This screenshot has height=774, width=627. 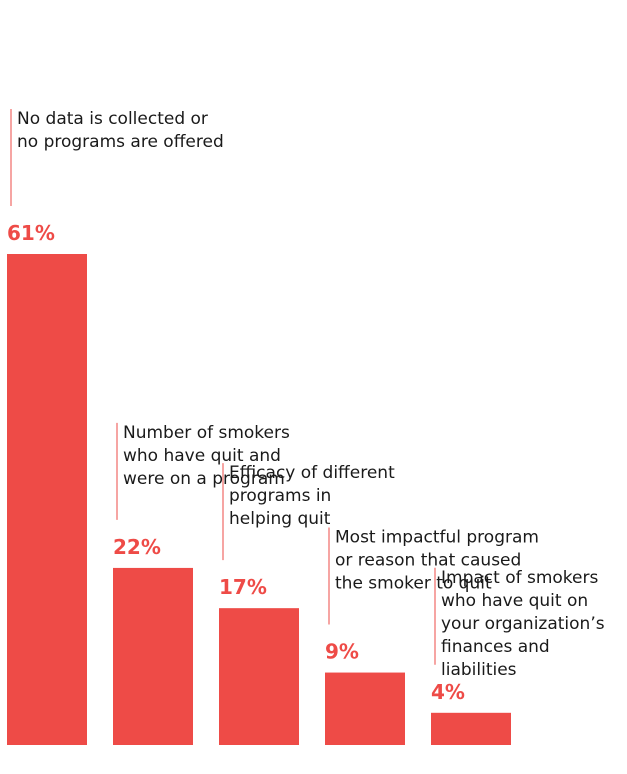 What do you see at coordinates (312, 473) in the screenshot?
I see `category-label-line: Efficacy of different` at bounding box center [312, 473].